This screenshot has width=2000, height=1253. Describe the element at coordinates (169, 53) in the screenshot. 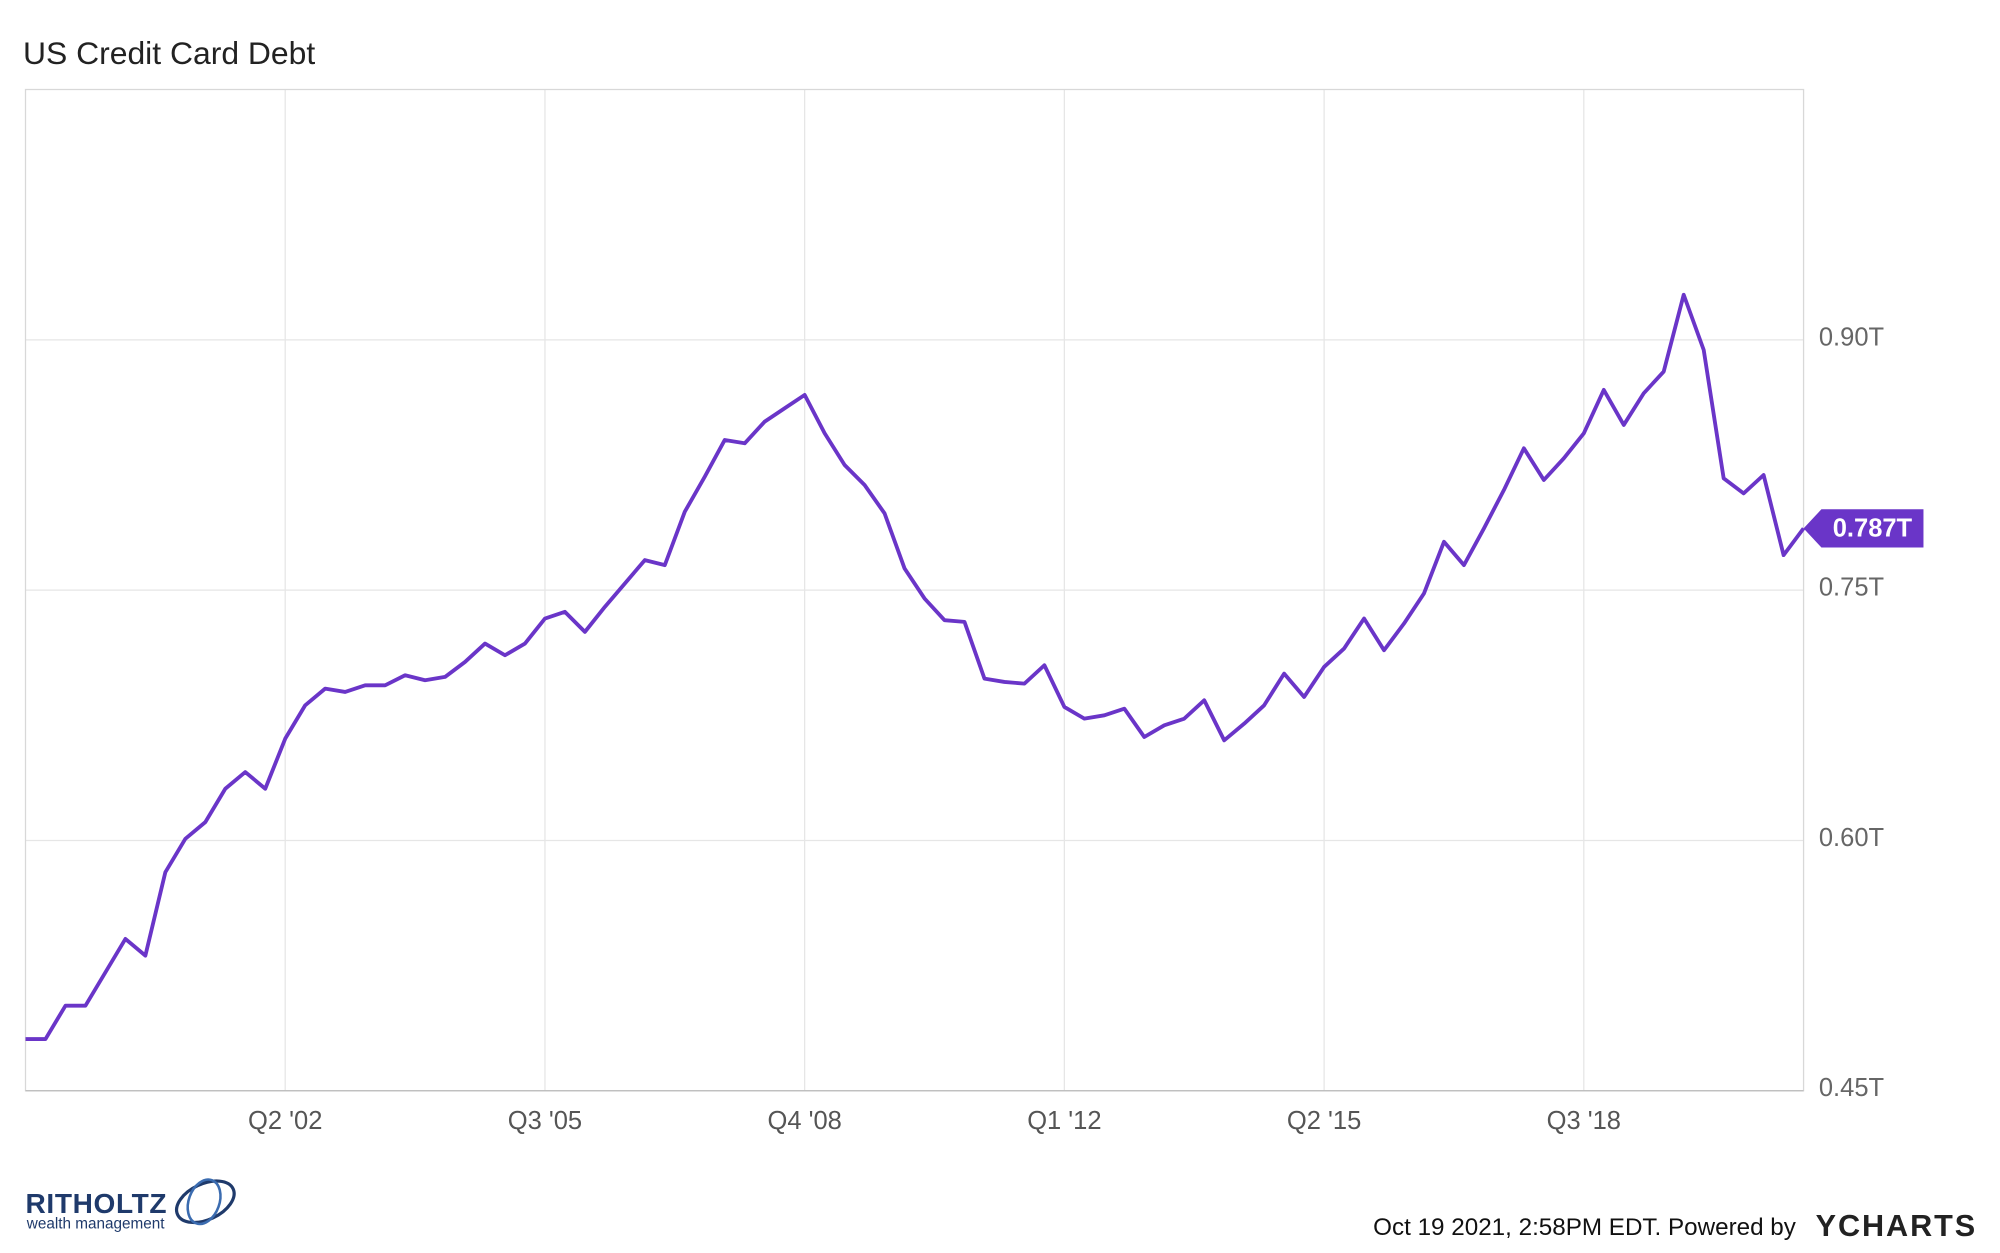

I see `chart-title: US Credit Card Debt` at that location.